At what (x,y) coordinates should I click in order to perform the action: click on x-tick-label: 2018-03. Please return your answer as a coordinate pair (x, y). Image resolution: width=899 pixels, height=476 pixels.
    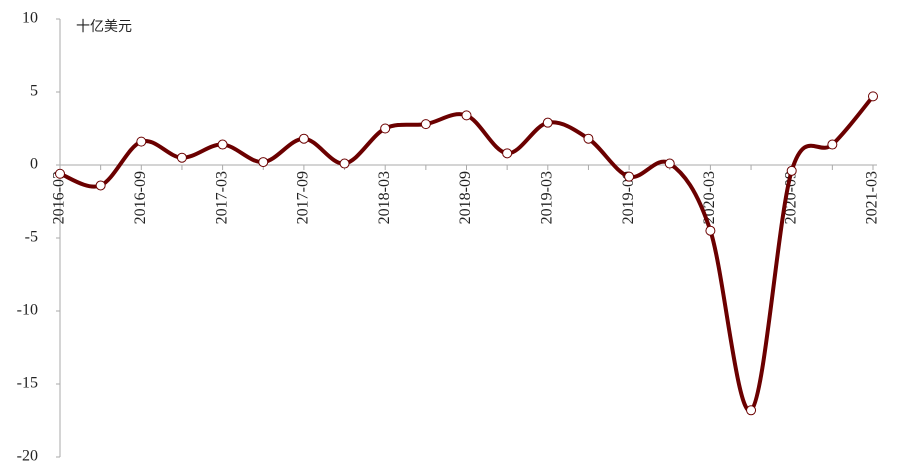
    Looking at the image, I should click on (384, 197).